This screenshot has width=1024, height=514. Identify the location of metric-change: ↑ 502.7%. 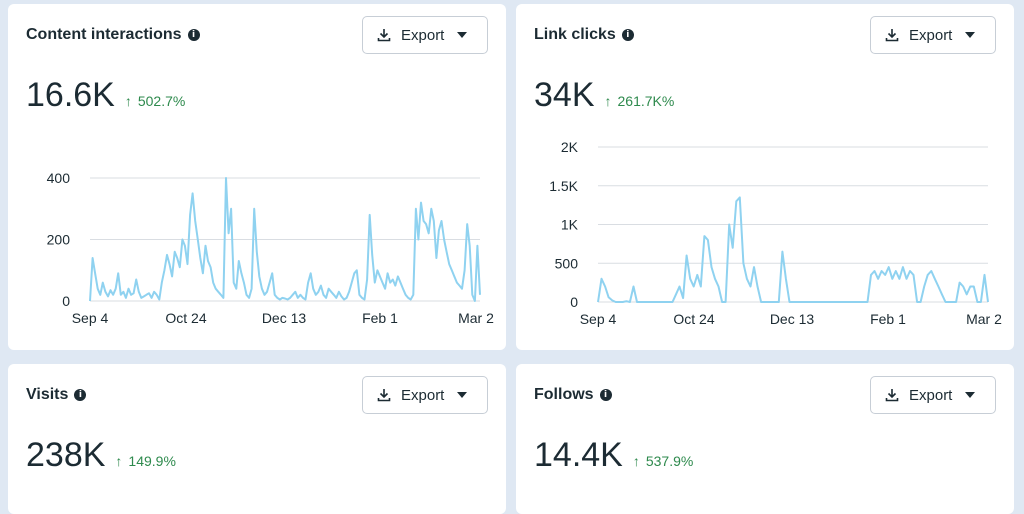
(155, 101).